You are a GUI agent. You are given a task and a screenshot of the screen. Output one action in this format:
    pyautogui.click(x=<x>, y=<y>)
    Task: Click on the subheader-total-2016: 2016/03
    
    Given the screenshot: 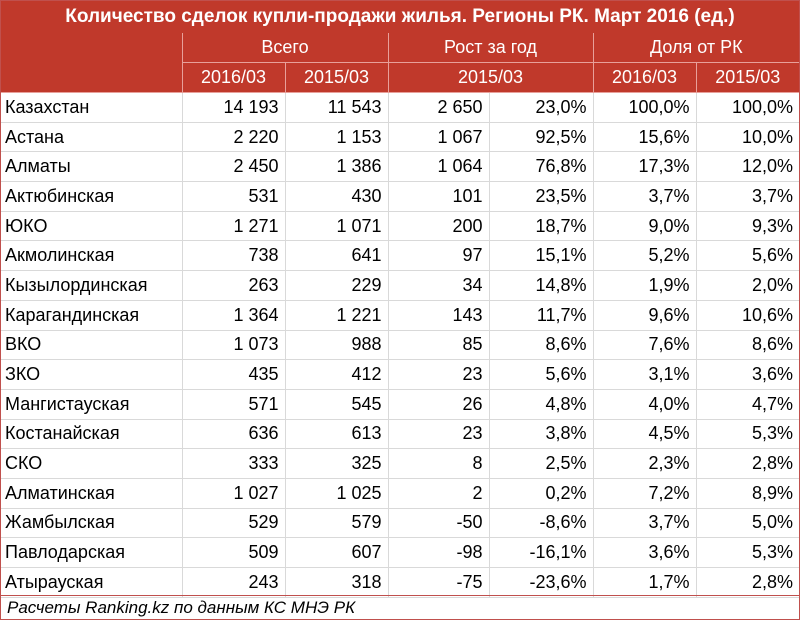 What is the action you would take?
    pyautogui.click(x=233, y=77)
    